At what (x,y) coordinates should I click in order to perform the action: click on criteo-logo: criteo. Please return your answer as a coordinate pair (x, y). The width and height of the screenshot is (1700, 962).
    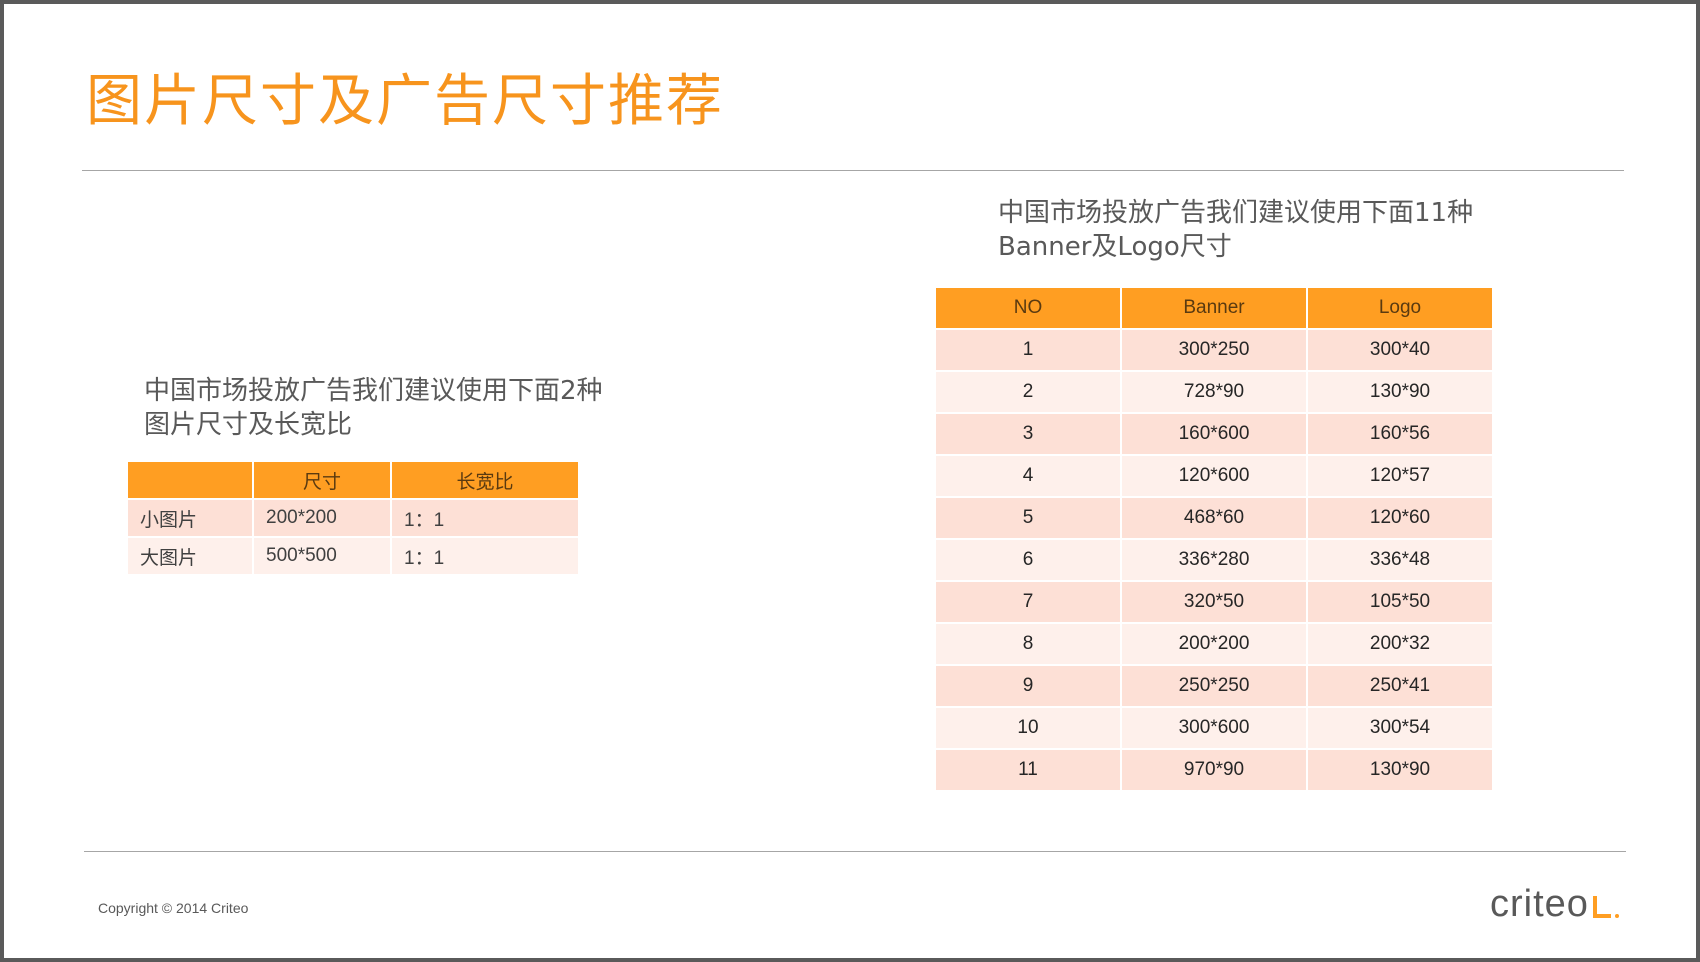
    Looking at the image, I should click on (1554, 904).